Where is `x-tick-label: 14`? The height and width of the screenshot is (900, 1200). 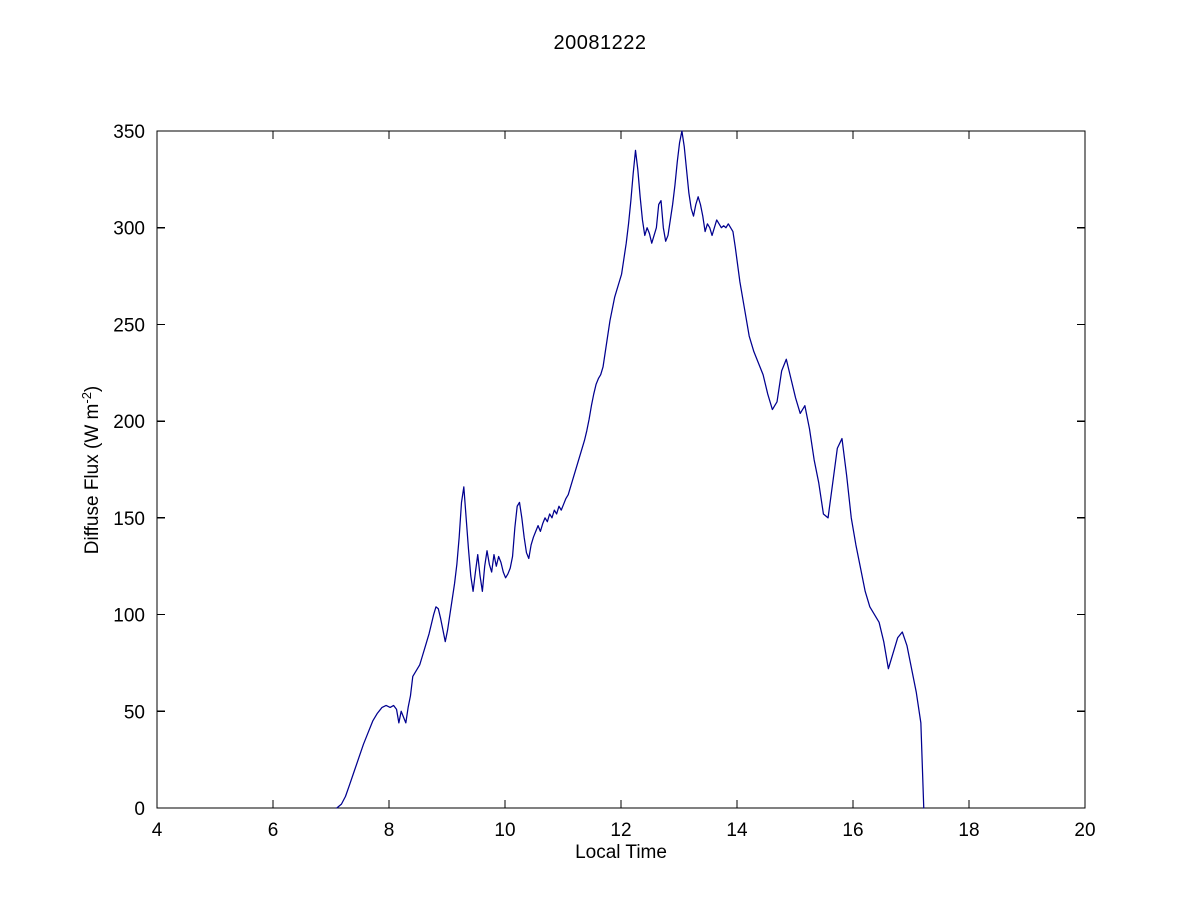
x-tick-label: 14 is located at coordinates (737, 830).